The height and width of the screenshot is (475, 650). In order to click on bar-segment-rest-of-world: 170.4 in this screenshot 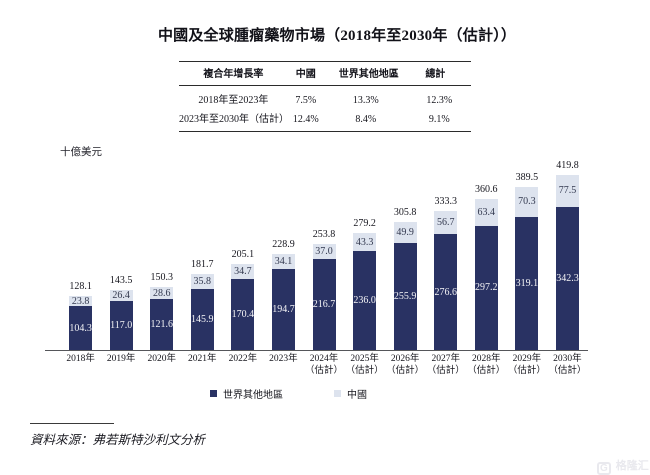, I will do `click(243, 314)`.